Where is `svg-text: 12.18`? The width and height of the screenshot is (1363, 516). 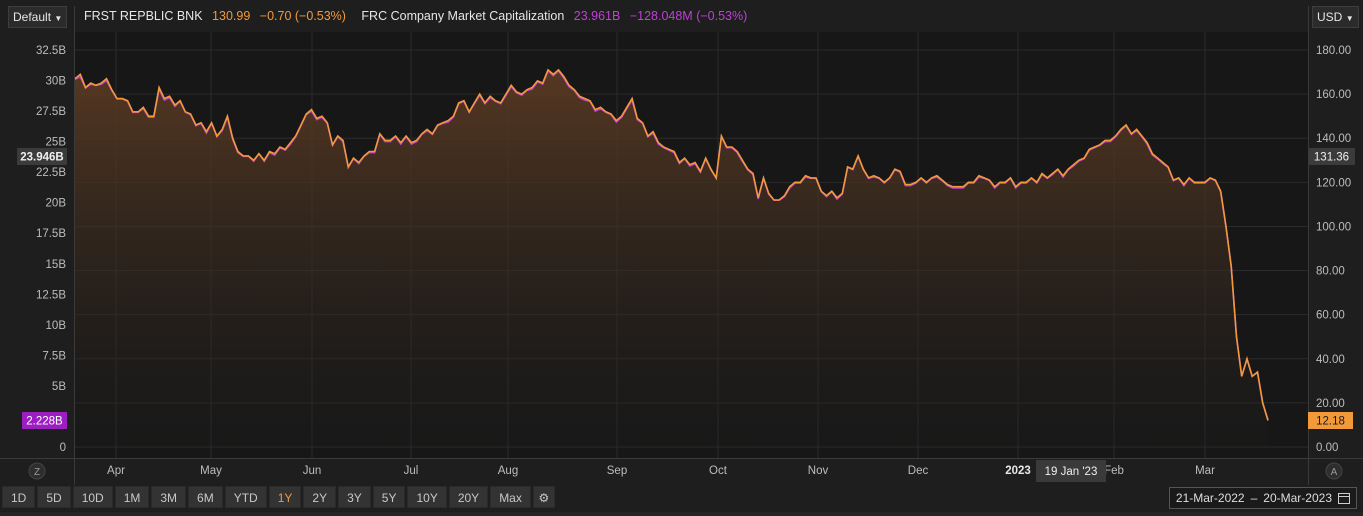
svg-text: 12.18 is located at coordinates (1330, 422).